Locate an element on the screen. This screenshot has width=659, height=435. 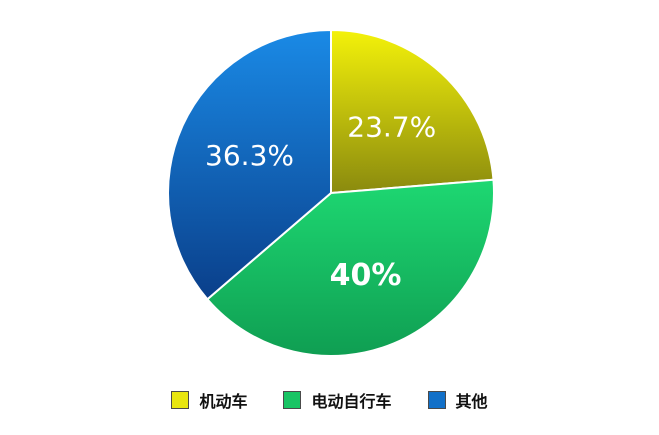
legend-swatch-e-bike is located at coordinates (292, 400).